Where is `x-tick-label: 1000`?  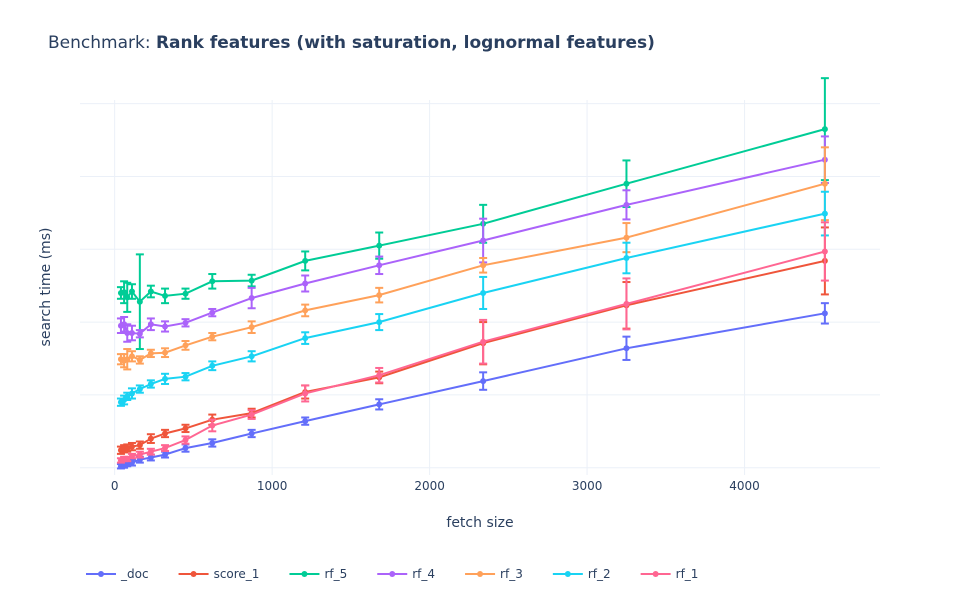
x-tick-label: 1000 is located at coordinates (272, 486).